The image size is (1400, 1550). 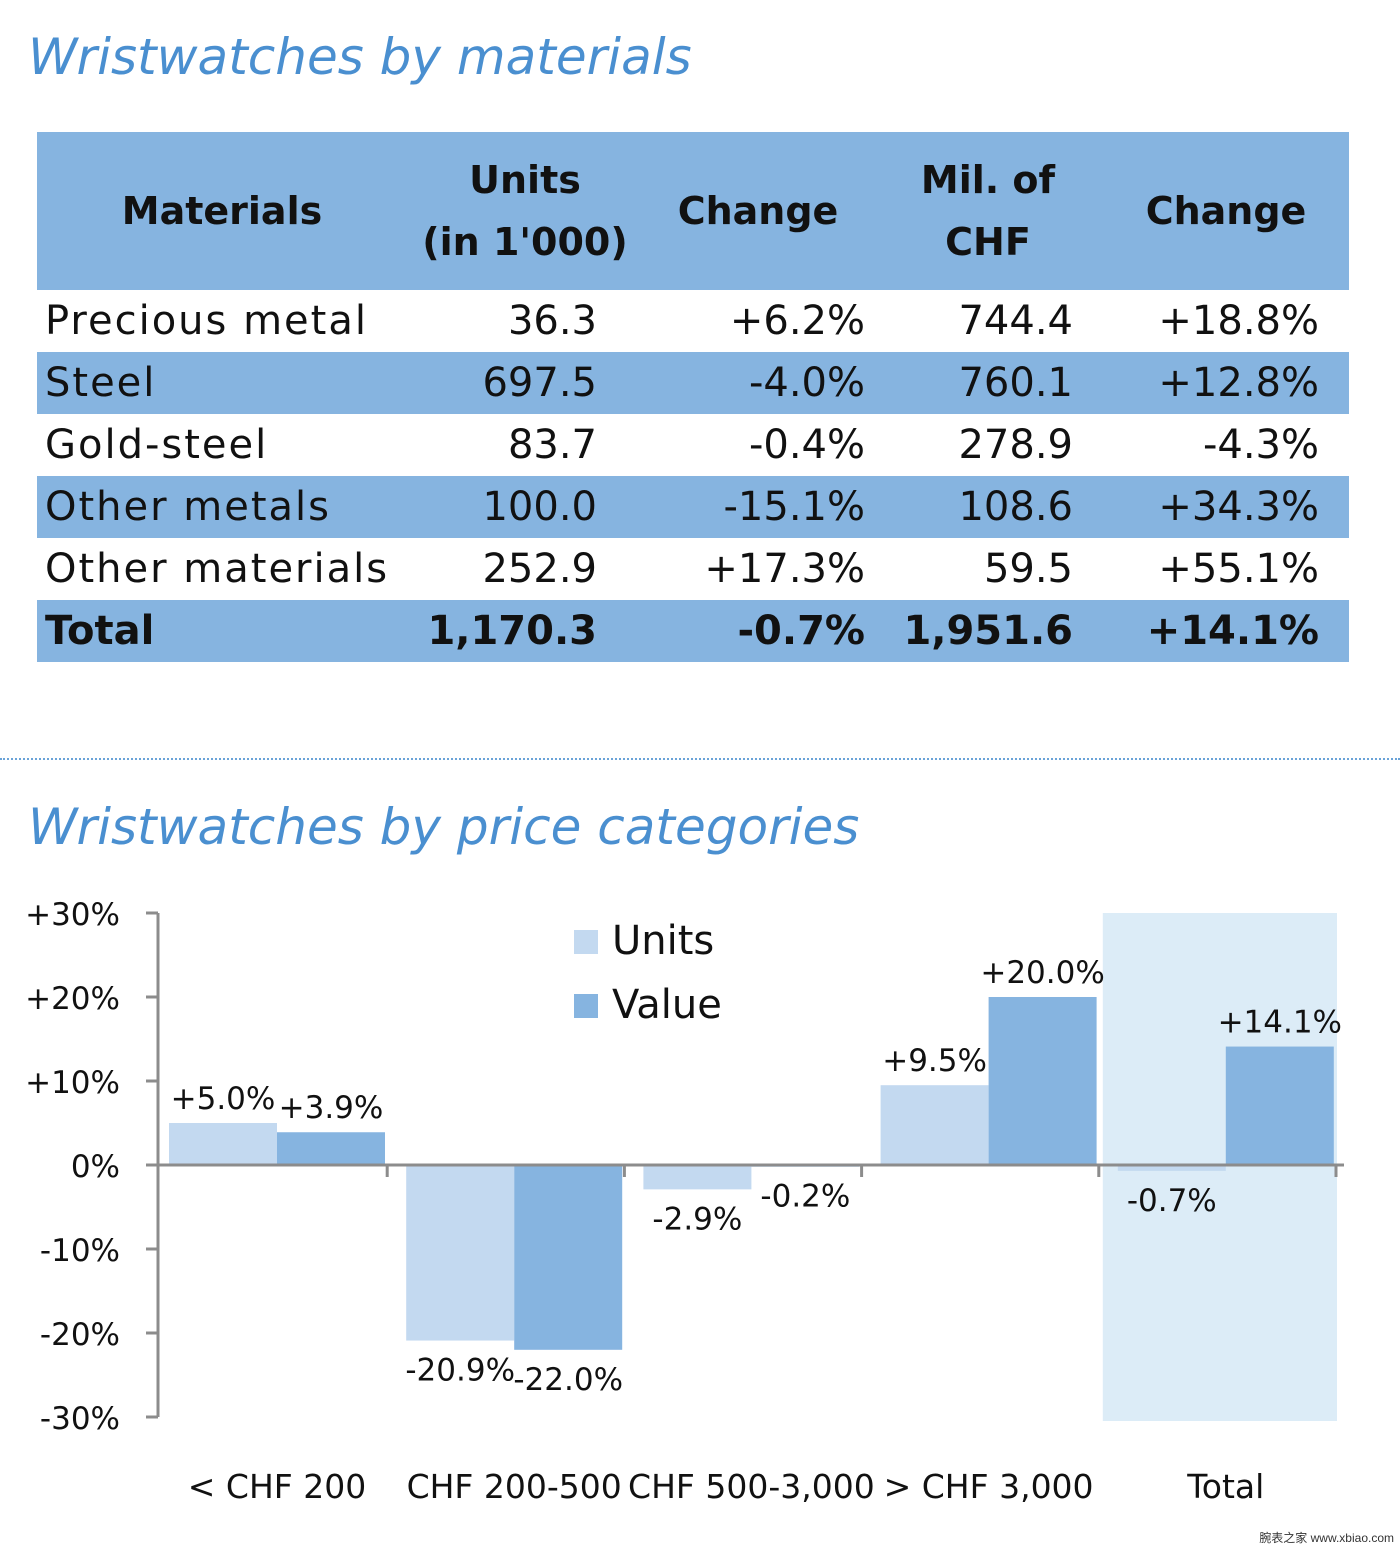 I want to click on table-cell: +17.3%, so click(x=784, y=569).